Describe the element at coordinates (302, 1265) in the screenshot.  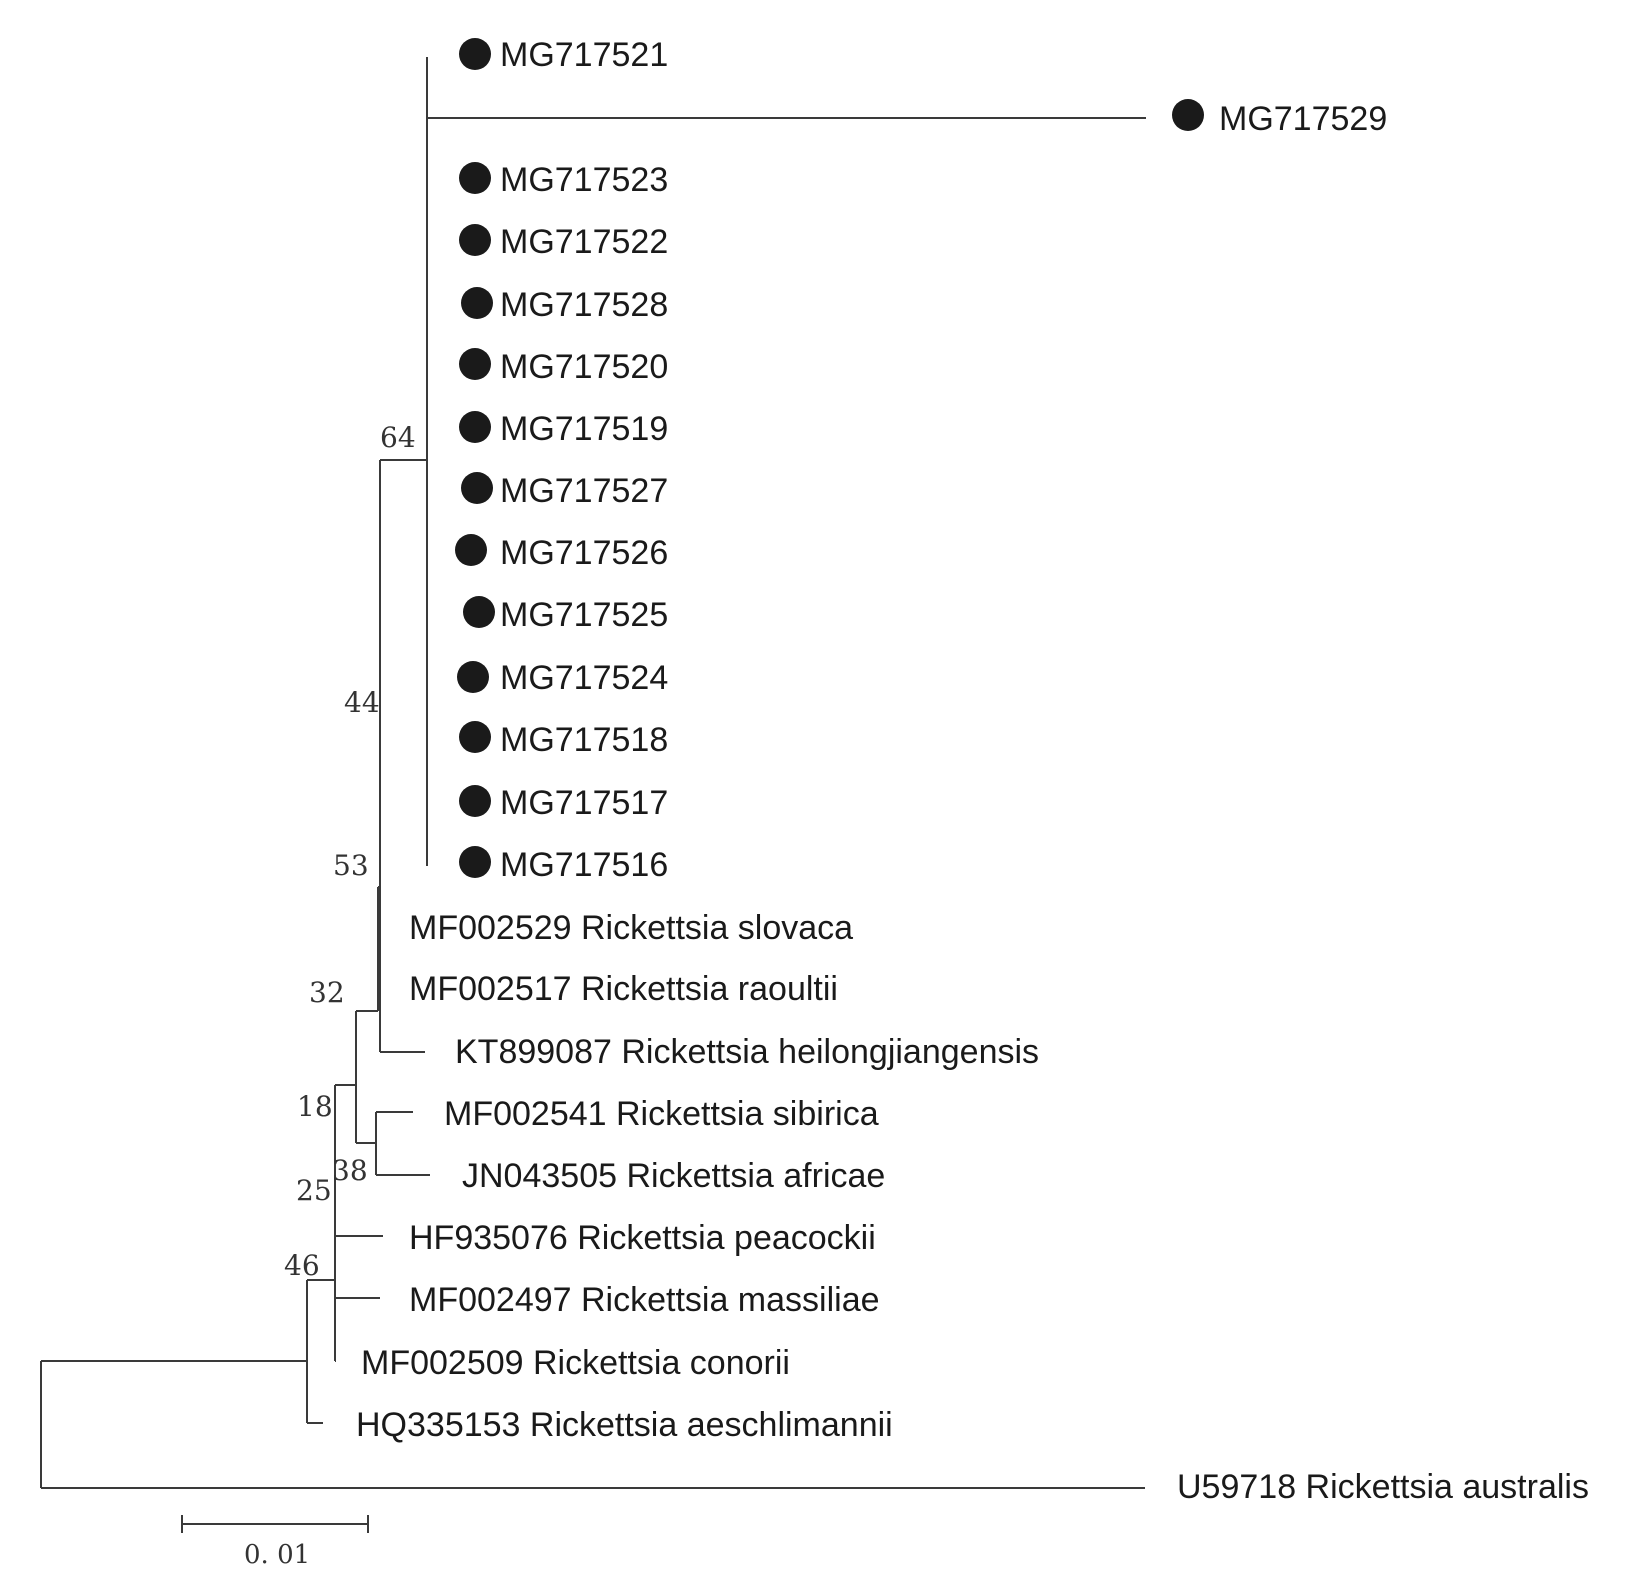
I see `bootstrap-46: 46` at that location.